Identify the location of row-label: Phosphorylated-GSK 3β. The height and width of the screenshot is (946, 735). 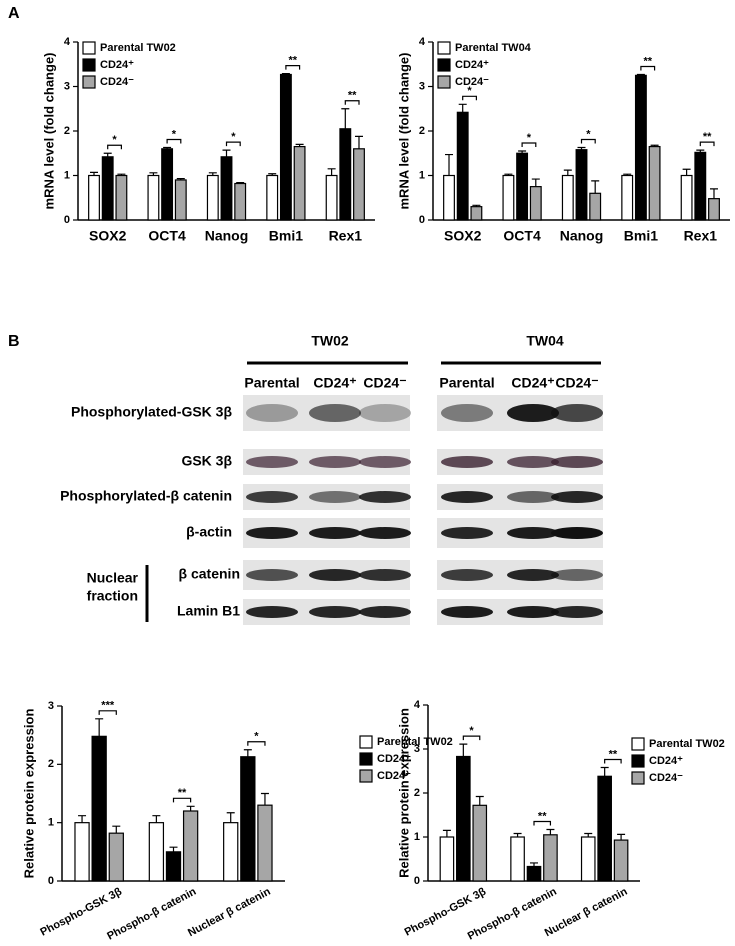
(151, 412).